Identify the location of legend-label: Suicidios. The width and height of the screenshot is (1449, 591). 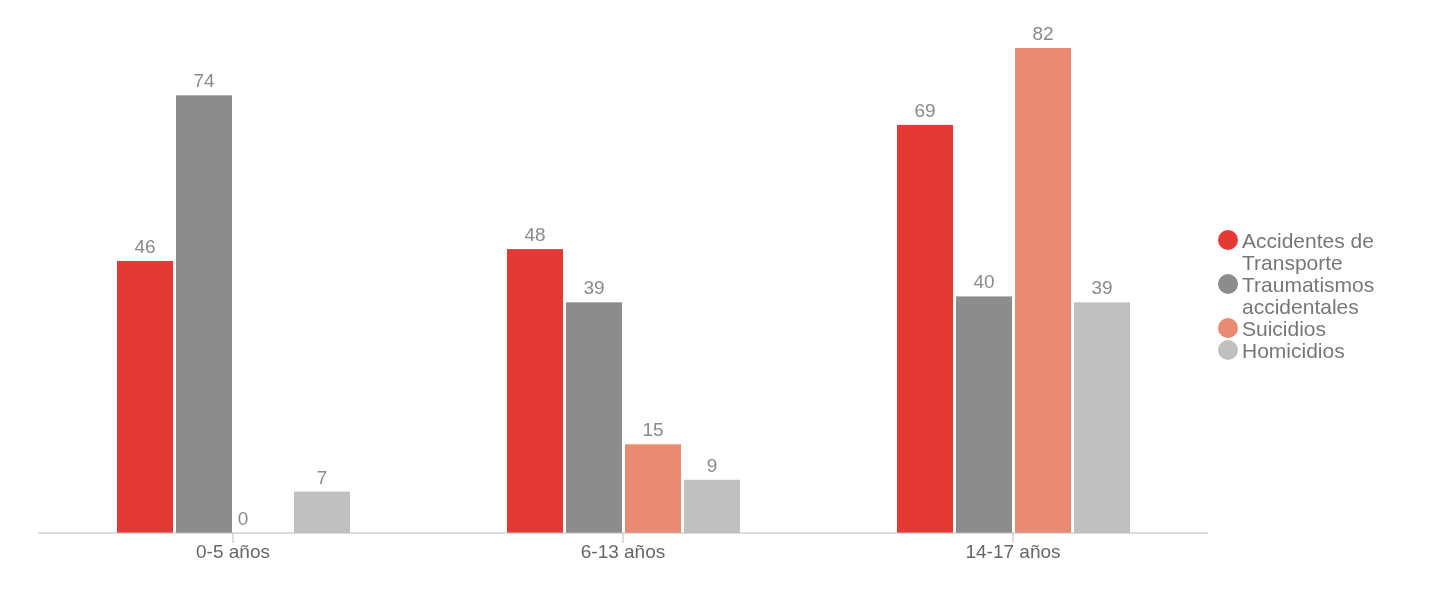
(1285, 328).